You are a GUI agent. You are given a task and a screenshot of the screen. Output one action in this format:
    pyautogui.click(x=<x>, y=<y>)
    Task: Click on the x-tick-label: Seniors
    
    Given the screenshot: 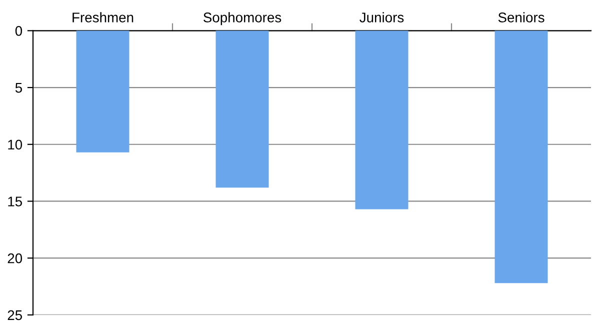 What is the action you would take?
    pyautogui.click(x=521, y=17)
    